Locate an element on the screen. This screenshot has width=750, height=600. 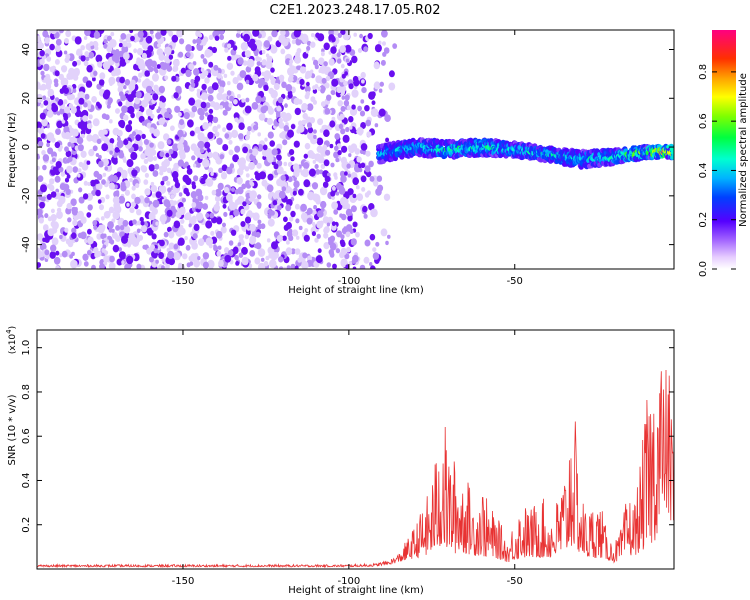
colorbar-tick-label: 0.4 is located at coordinates (703, 170).